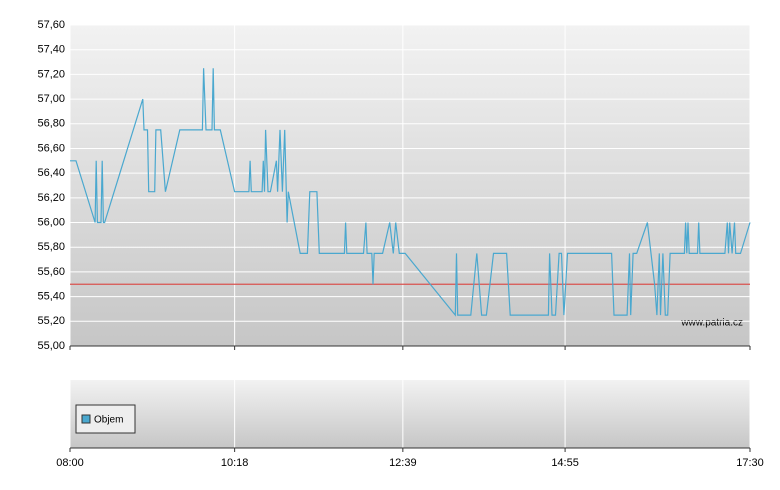  What do you see at coordinates (51, 198) in the screenshot?
I see `y-tick-label: 56,20` at bounding box center [51, 198].